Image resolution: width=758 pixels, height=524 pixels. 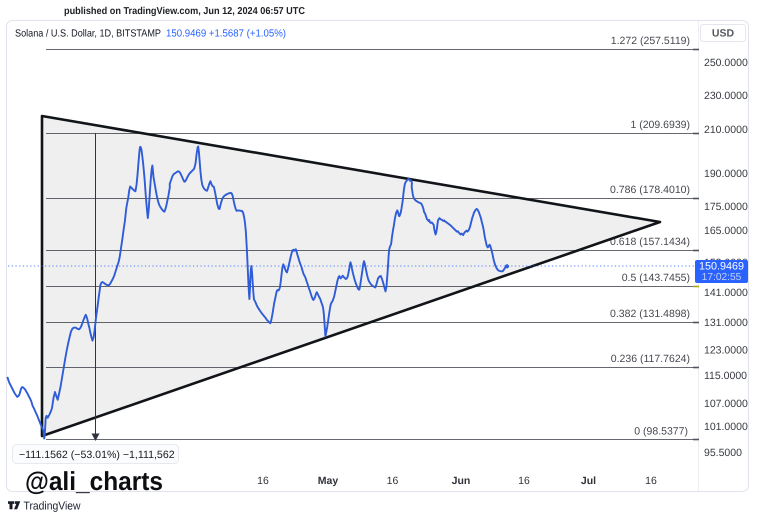 What do you see at coordinates (650, 242) in the screenshot?
I see `svg-text: 0.618 (157.1434)` at bounding box center [650, 242].